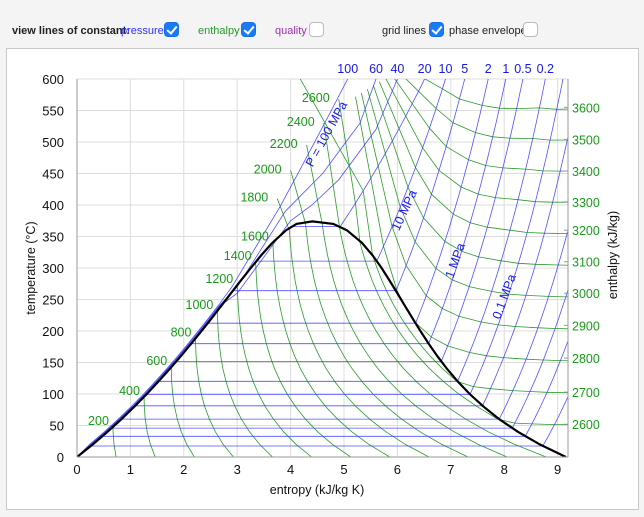 The height and width of the screenshot is (517, 644). I want to click on isobar-0.002mpa, so click(322, 426).